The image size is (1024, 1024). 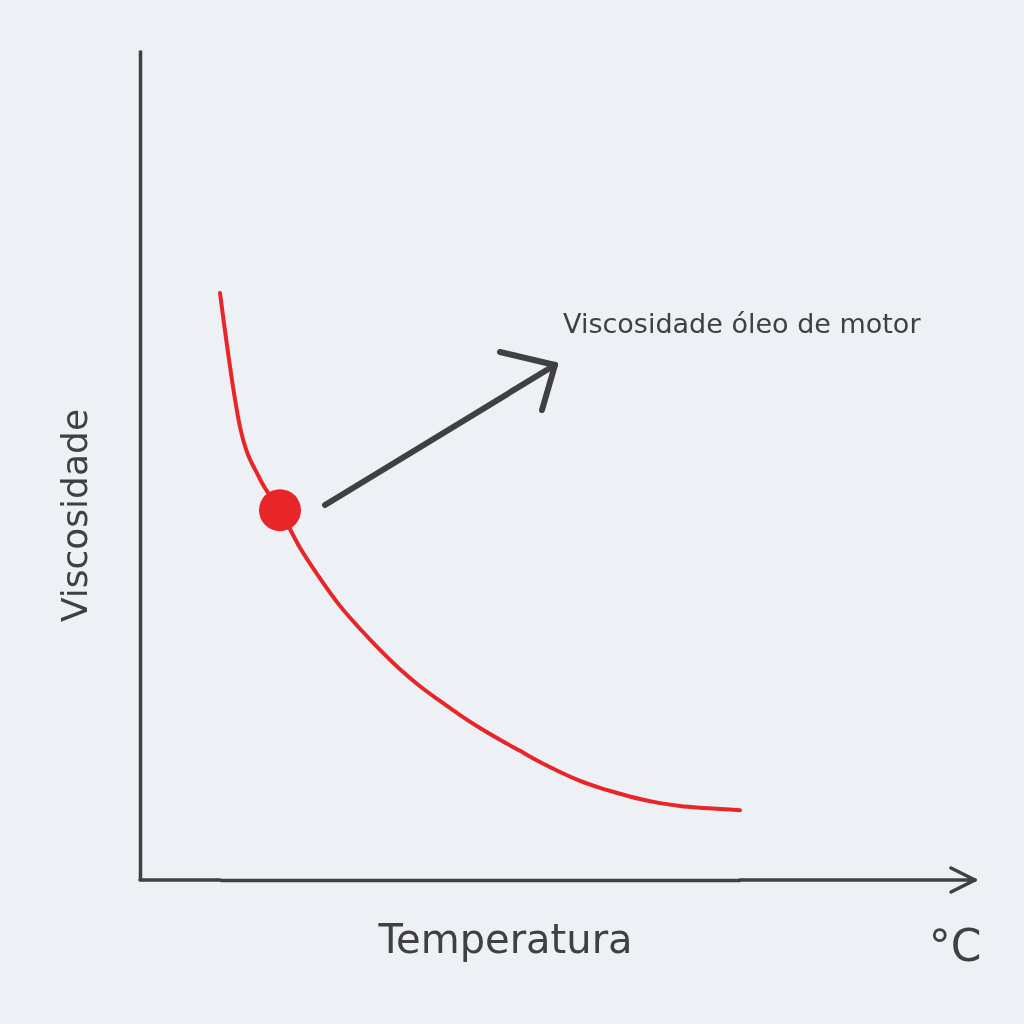 I want to click on text: °C, so click(x=955, y=945).